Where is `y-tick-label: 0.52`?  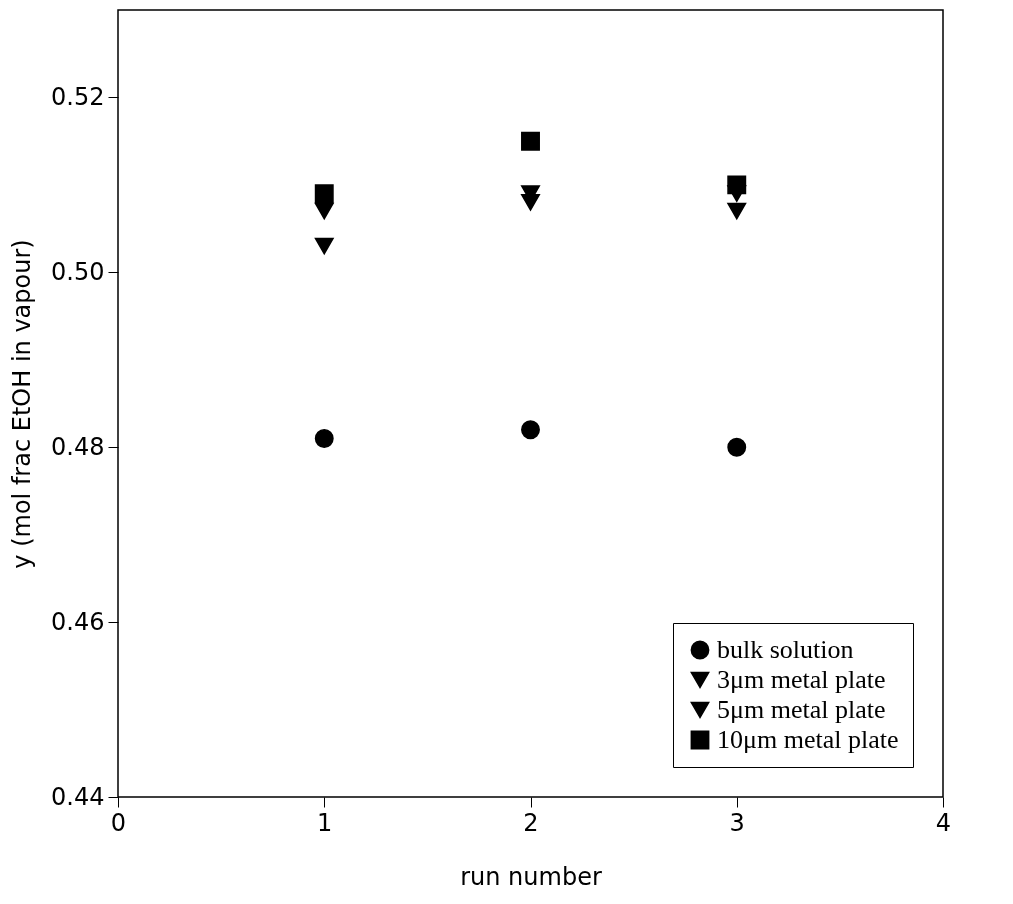
y-tick-label: 0.52 is located at coordinates (78, 96).